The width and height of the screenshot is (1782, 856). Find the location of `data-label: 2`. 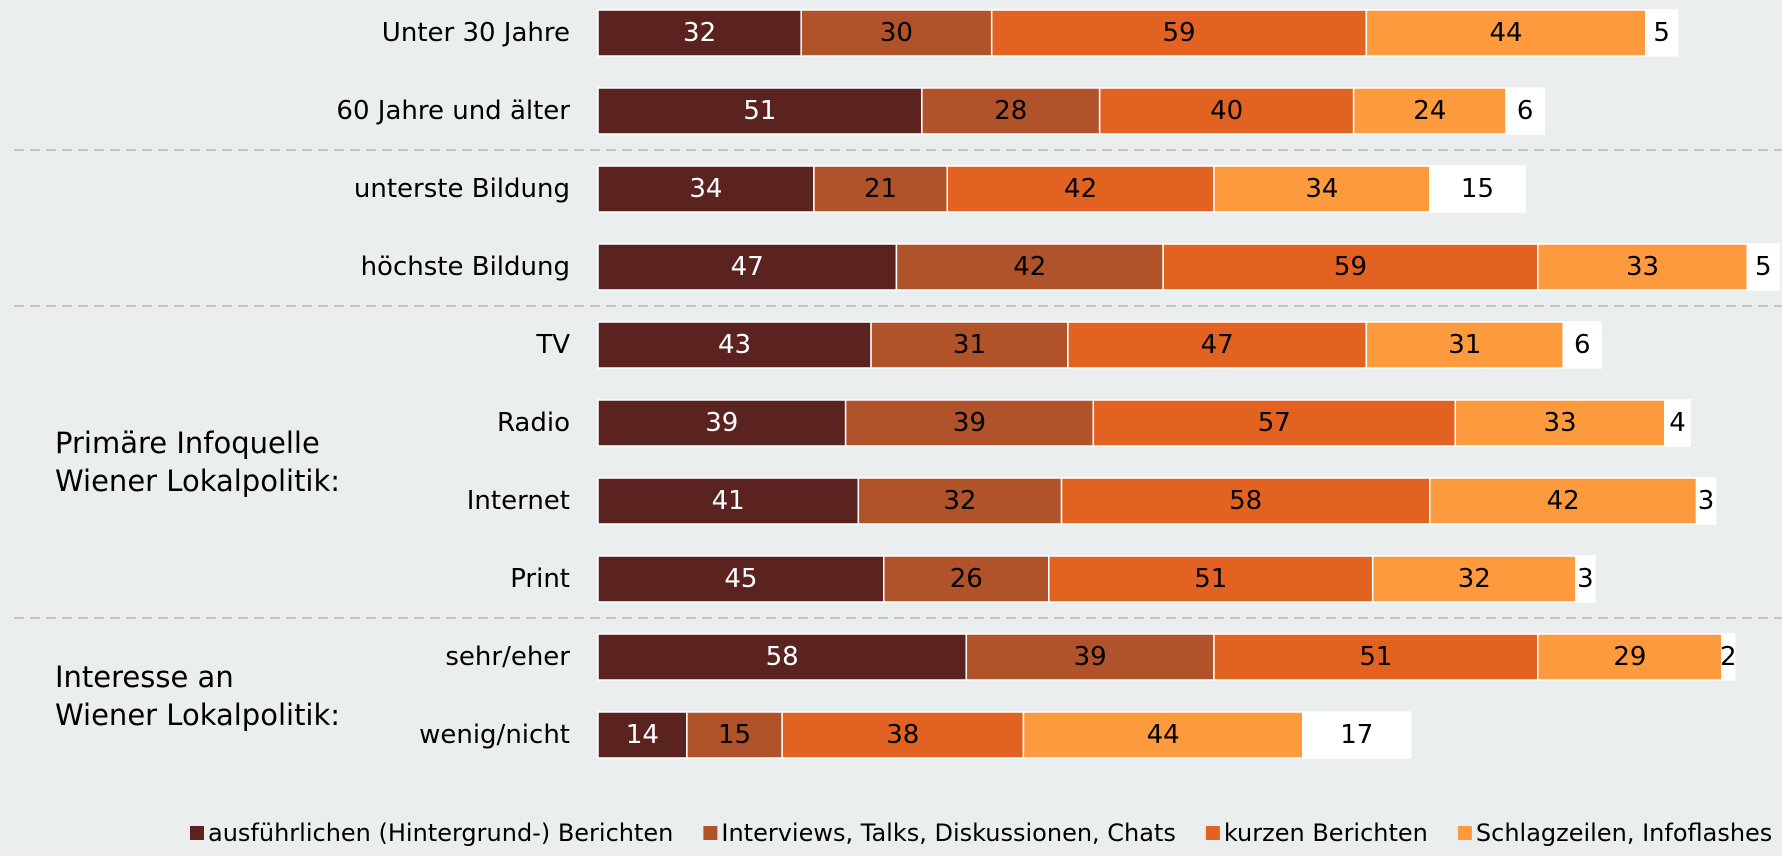

data-label: 2 is located at coordinates (1728, 657).